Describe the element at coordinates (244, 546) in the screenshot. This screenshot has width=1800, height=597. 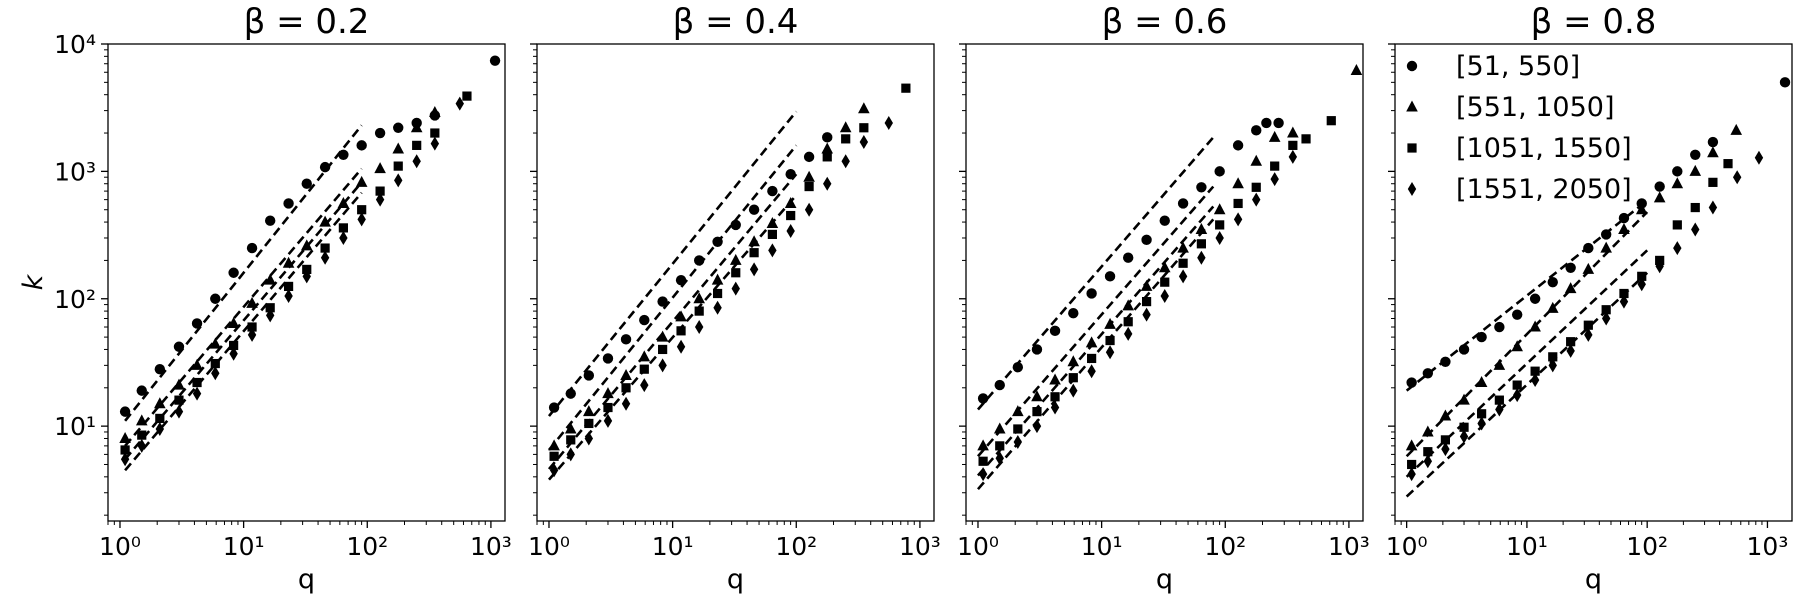
I see `x-tick-label: 10¹` at that location.